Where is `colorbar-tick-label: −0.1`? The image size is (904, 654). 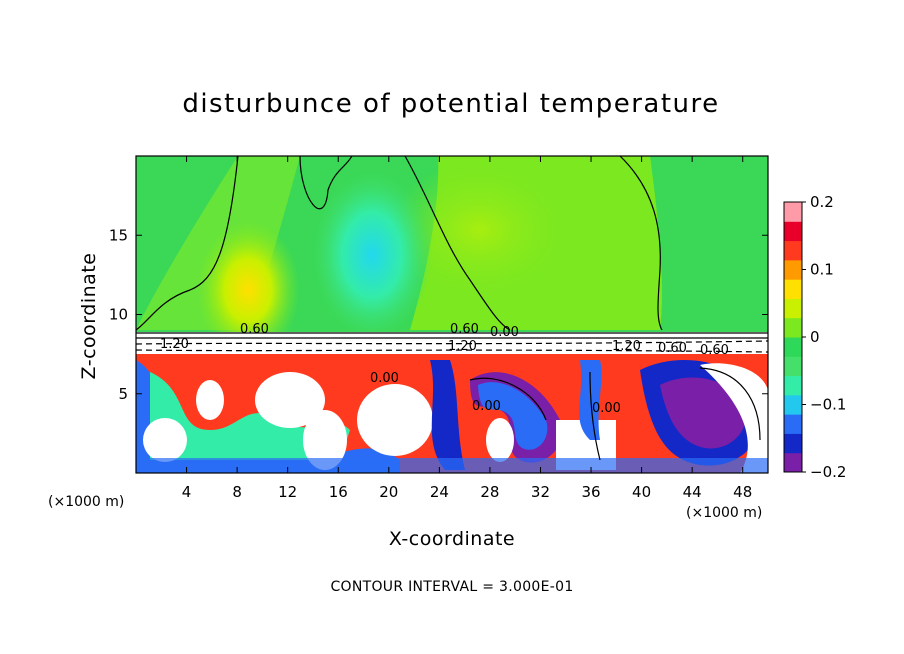 colorbar-tick-label: −0.1 is located at coordinates (828, 405).